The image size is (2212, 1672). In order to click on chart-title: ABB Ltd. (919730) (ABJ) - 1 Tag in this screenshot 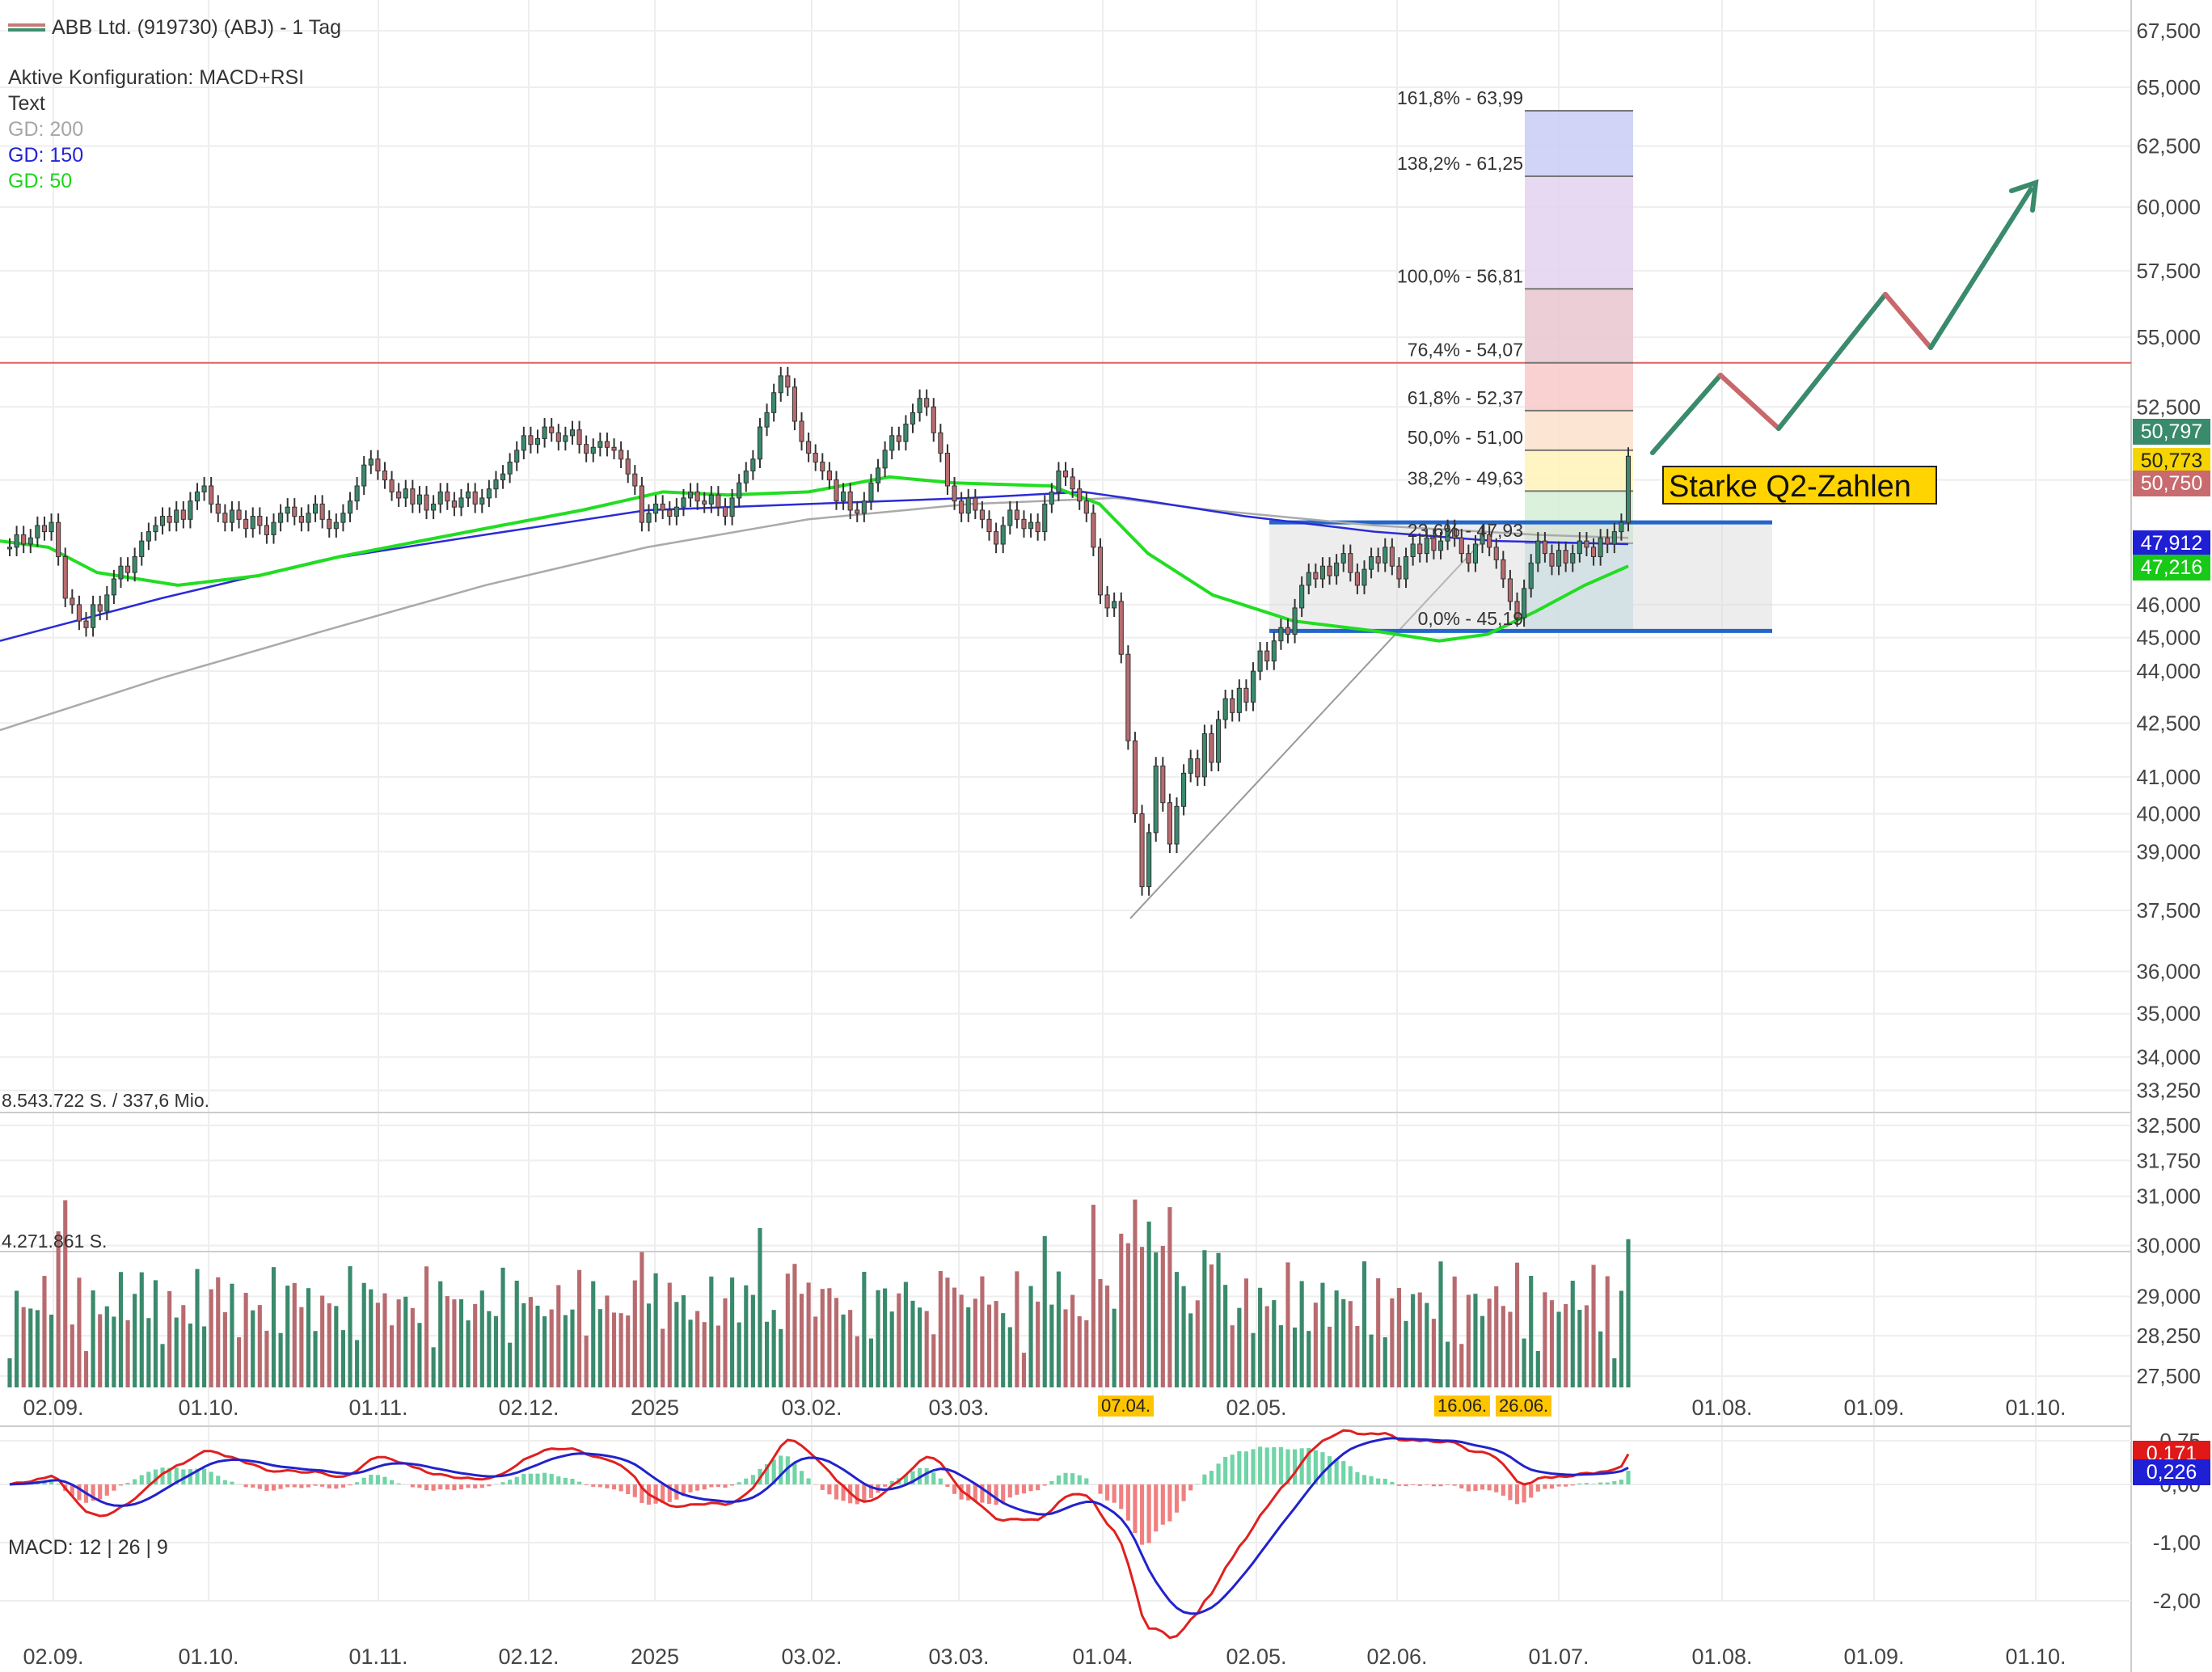, I will do `click(197, 27)`.